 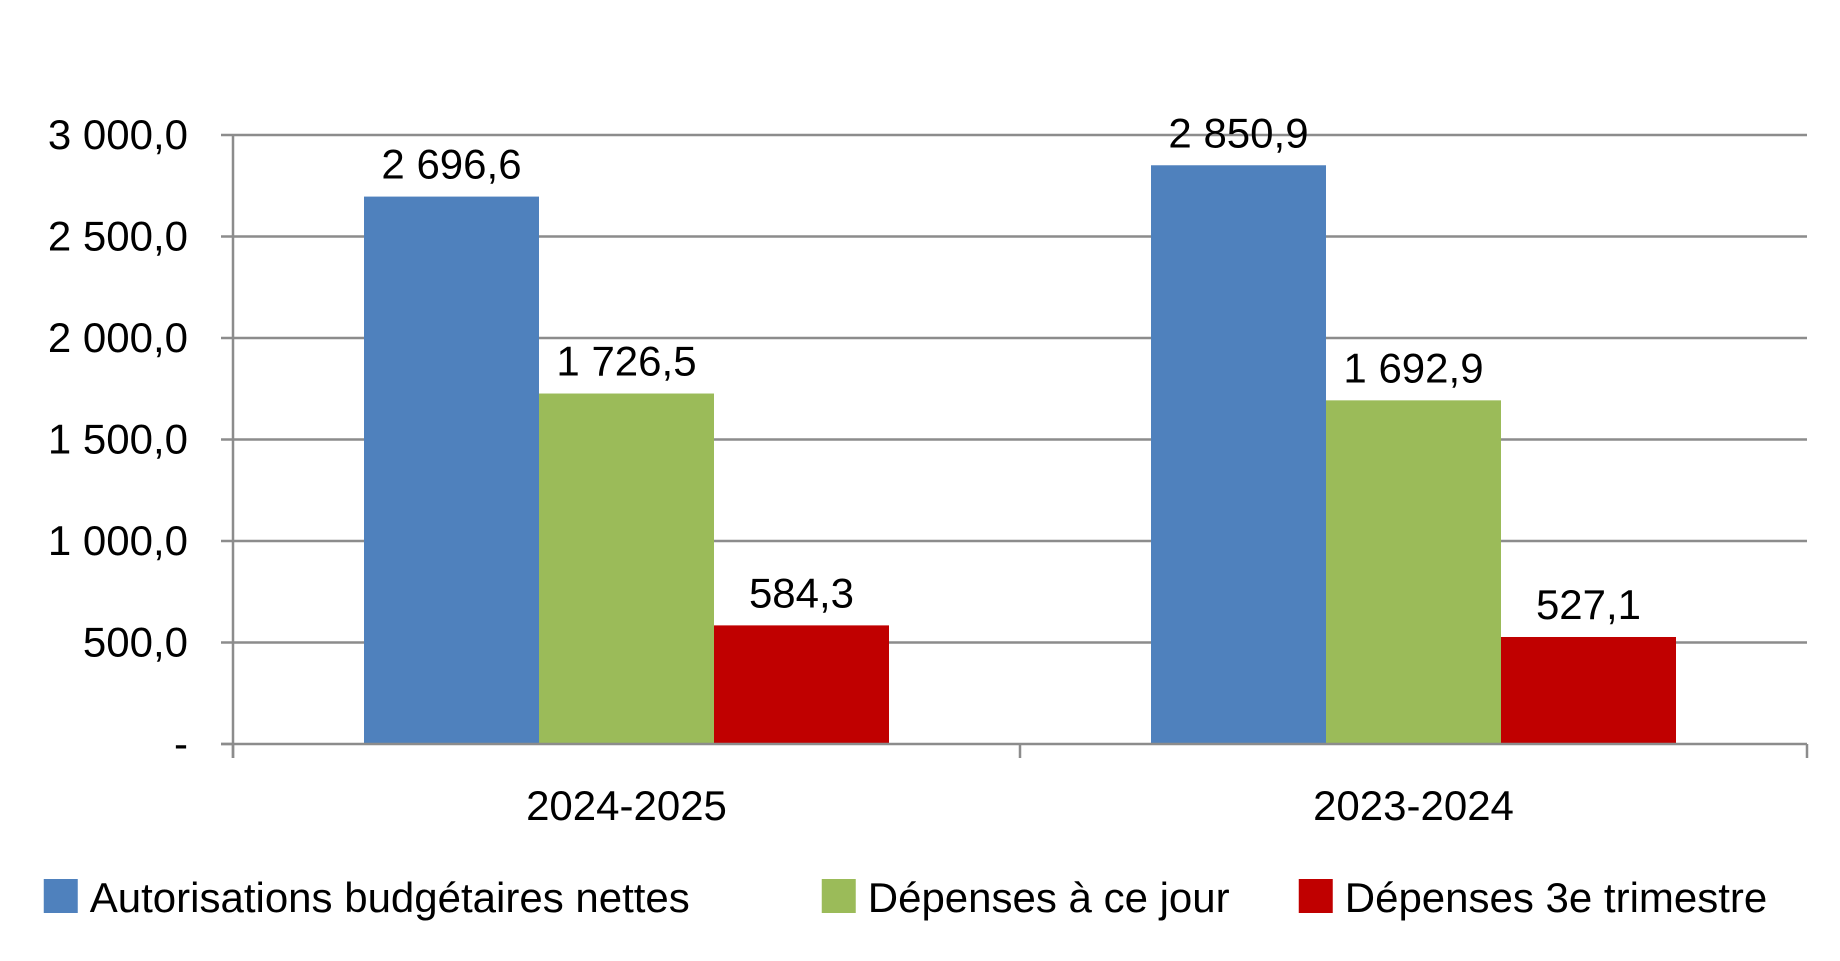 What do you see at coordinates (118, 134) in the screenshot?
I see `y-tick-label: 3 000,0` at bounding box center [118, 134].